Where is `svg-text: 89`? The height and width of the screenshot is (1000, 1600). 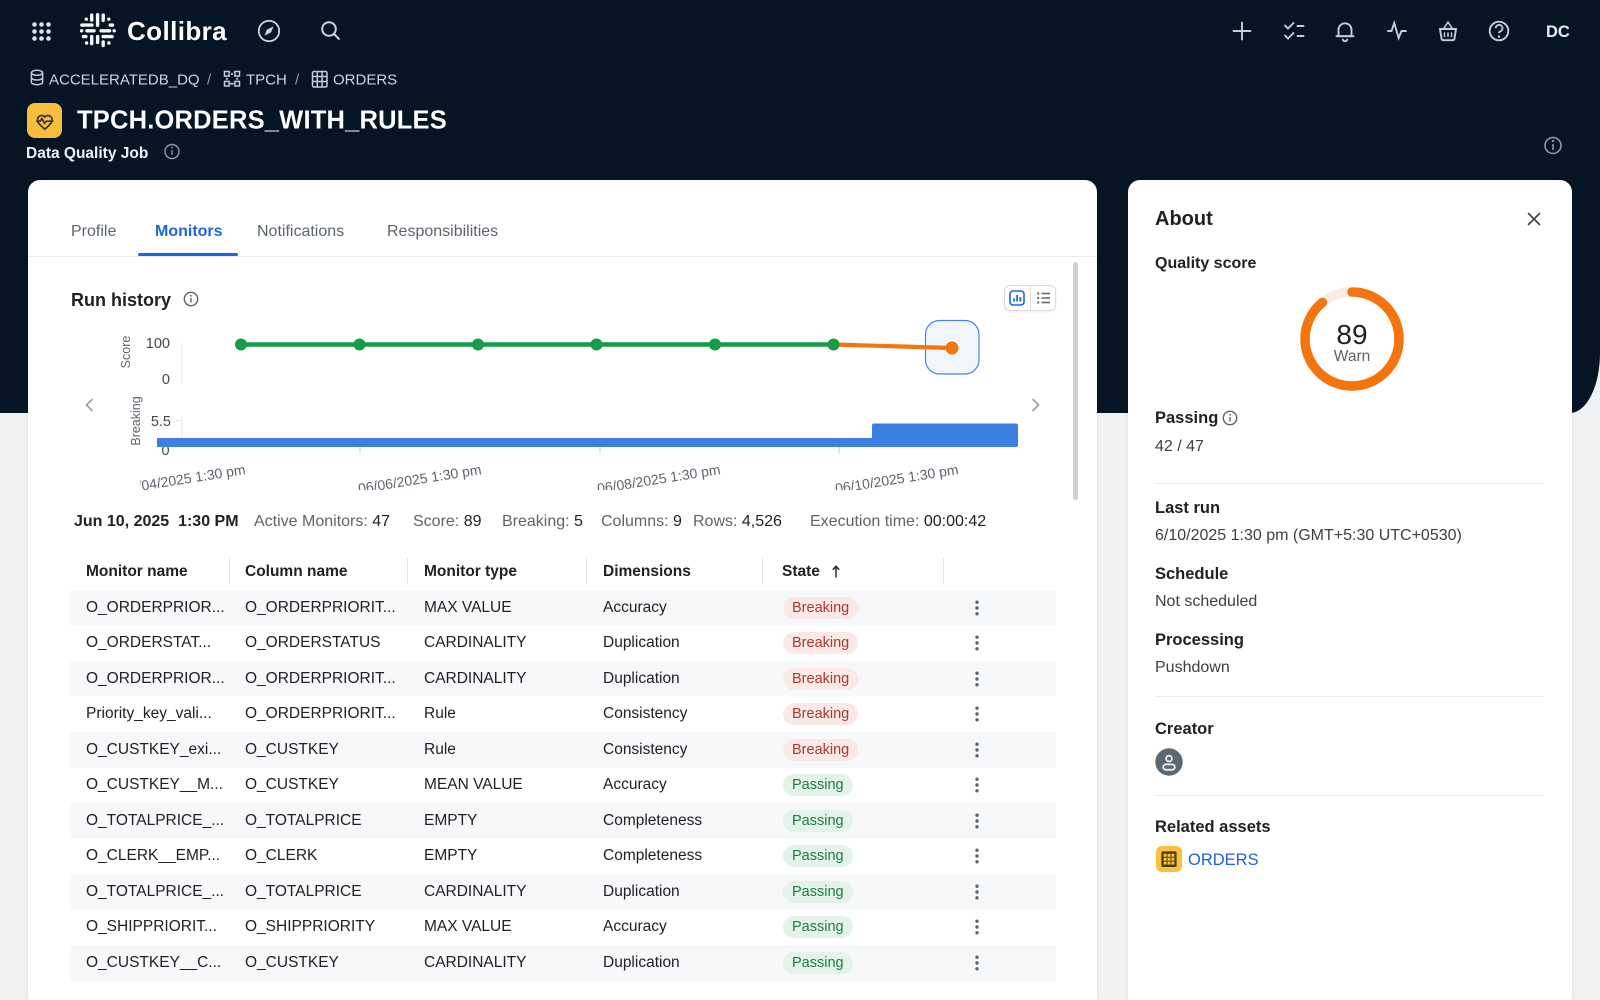
svg-text: 89 is located at coordinates (1351, 334).